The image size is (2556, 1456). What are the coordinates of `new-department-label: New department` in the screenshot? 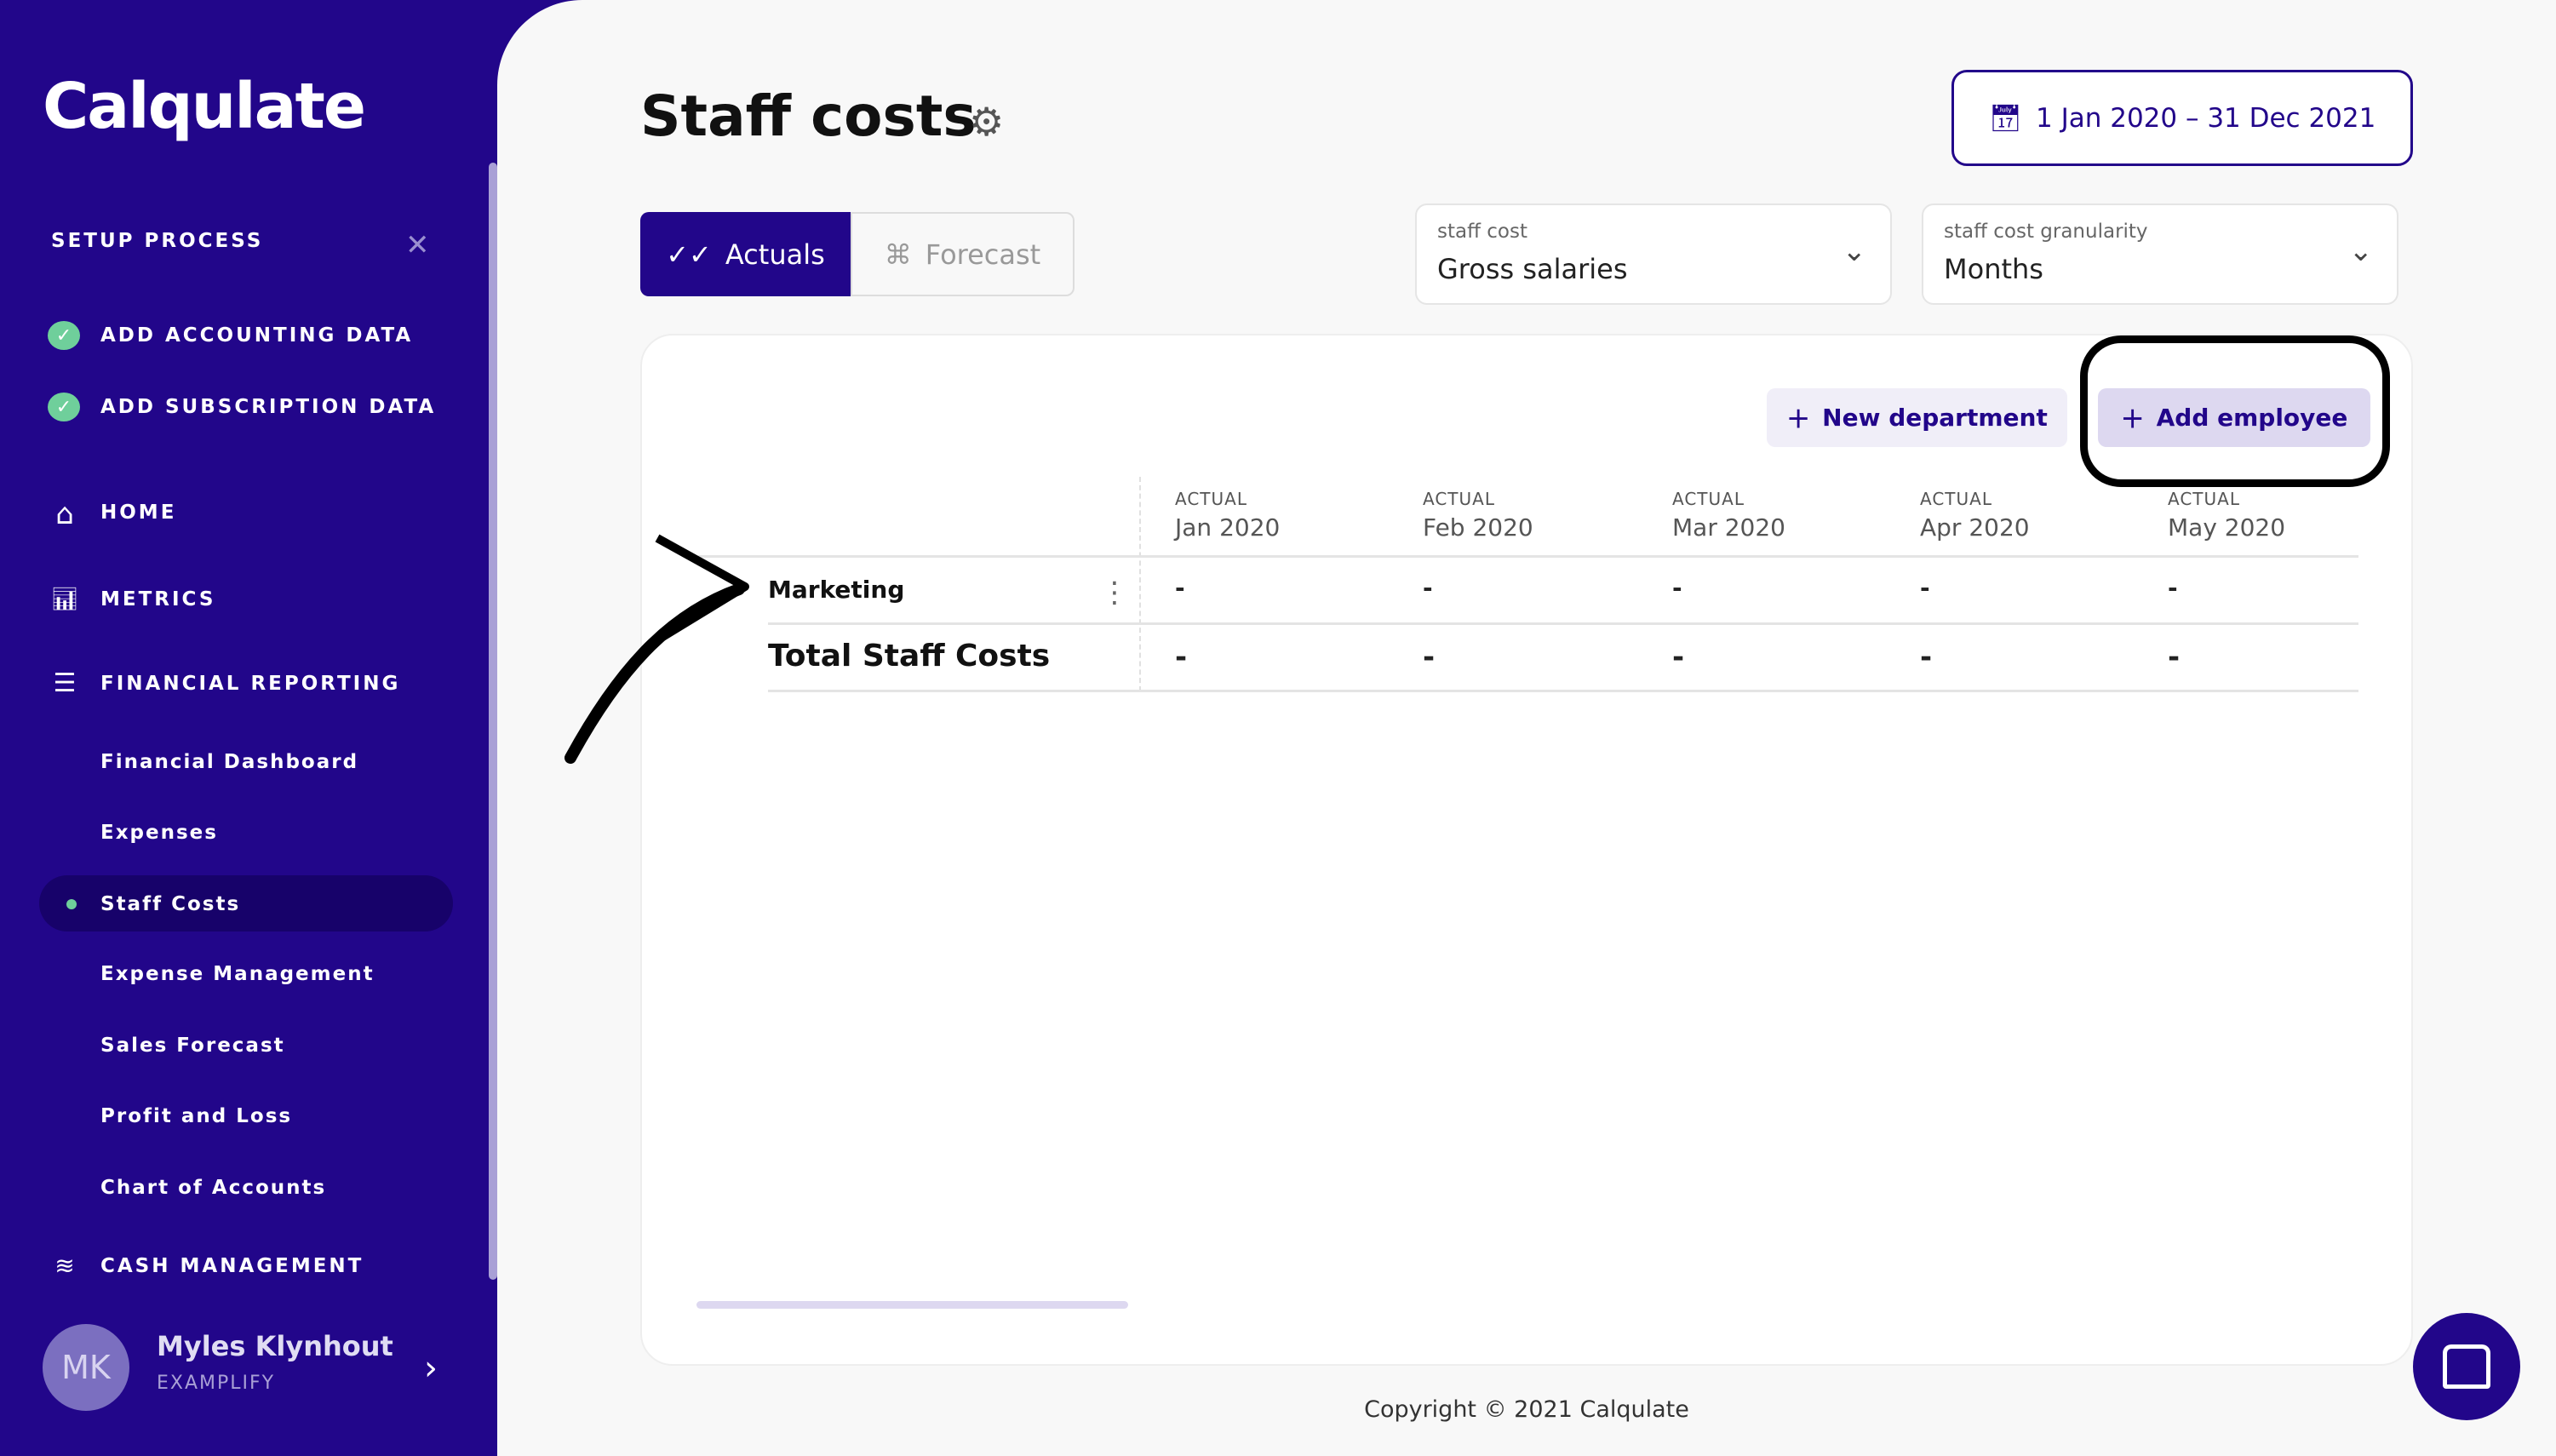 It's located at (1935, 418).